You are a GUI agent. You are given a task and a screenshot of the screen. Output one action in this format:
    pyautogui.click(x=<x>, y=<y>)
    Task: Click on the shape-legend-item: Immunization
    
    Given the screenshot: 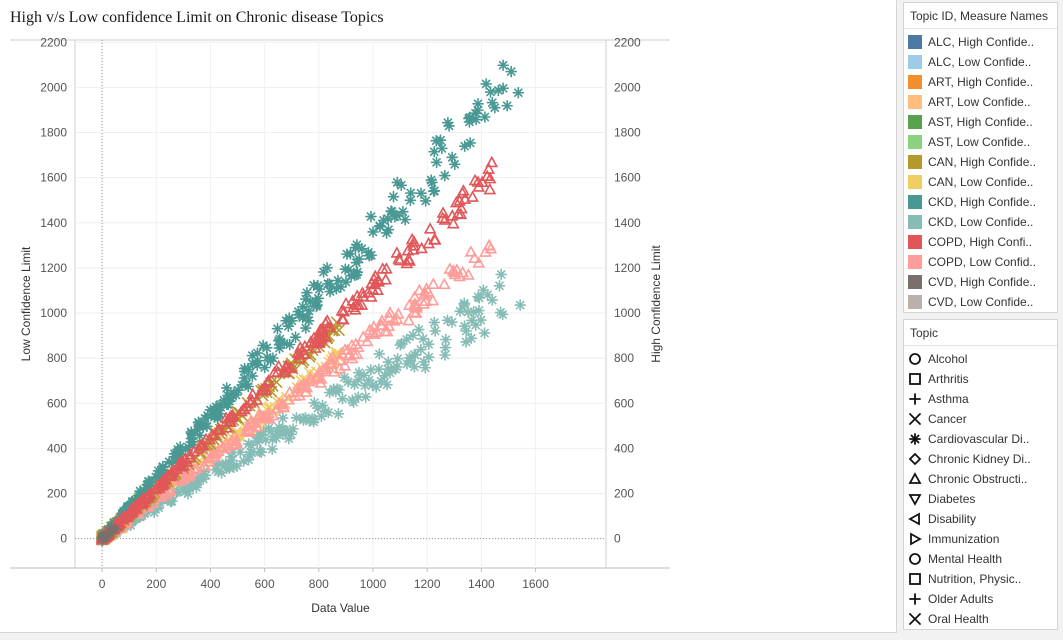 What is the action you would take?
    pyautogui.click(x=980, y=539)
    